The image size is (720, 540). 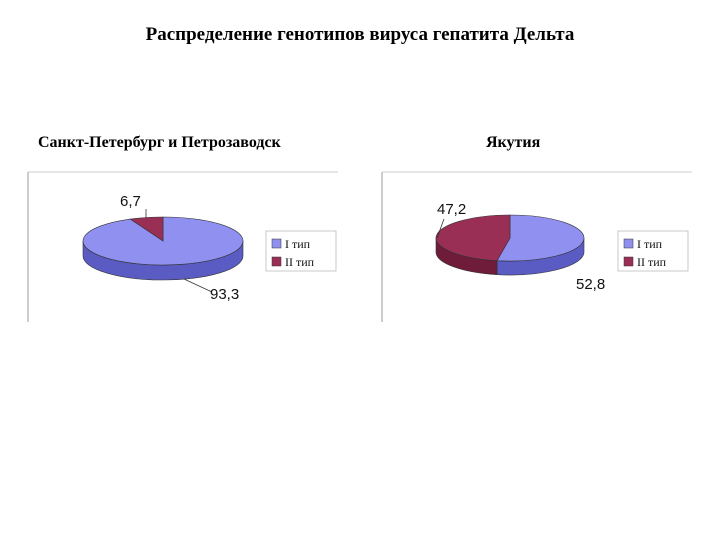 What do you see at coordinates (451, 209) in the screenshot?
I see `data-label-2: 47,2` at bounding box center [451, 209].